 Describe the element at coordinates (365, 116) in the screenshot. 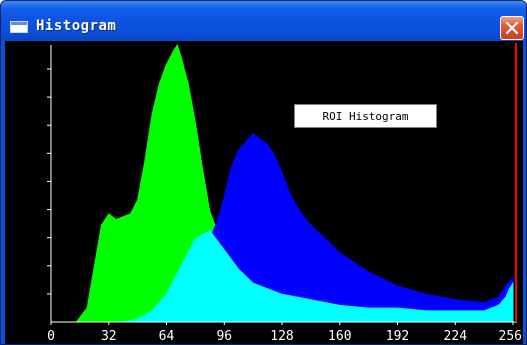

I see `roi-histogram-label: ROI Histogram` at that location.